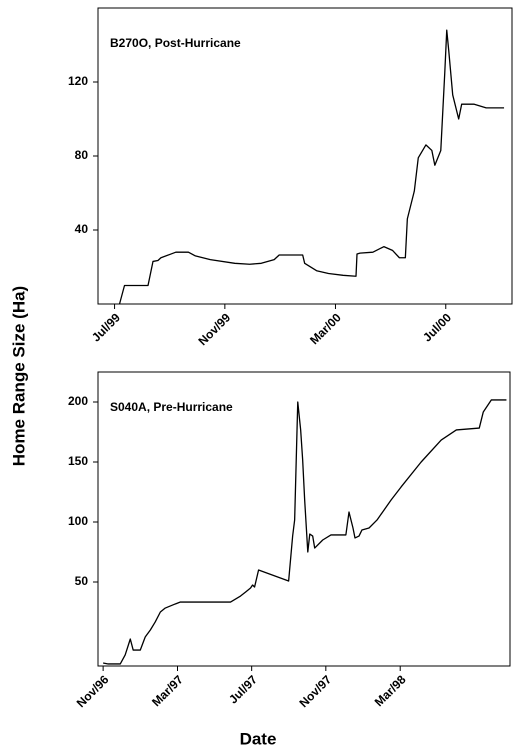  Describe the element at coordinates (175, 43) in the screenshot. I see `panel-title: B270O, Post-Hurricane` at that location.